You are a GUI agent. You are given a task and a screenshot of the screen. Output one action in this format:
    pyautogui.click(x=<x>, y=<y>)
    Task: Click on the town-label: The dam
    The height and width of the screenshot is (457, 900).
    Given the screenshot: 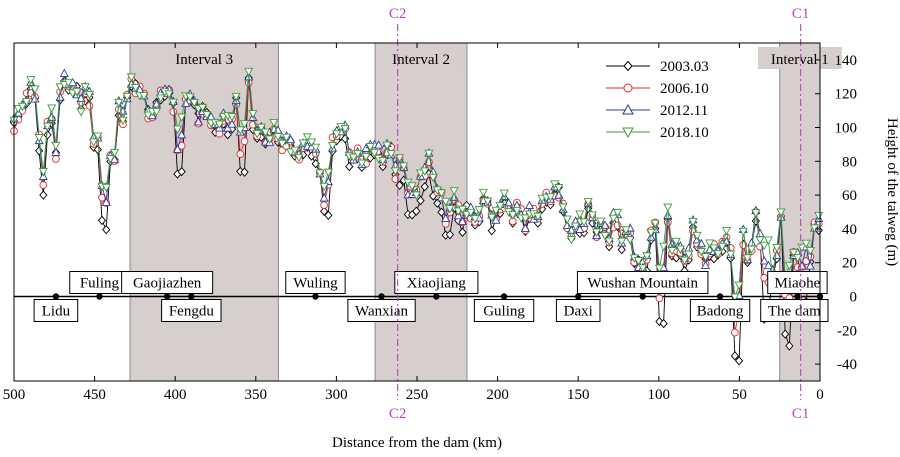 What is the action you would take?
    pyautogui.click(x=794, y=312)
    